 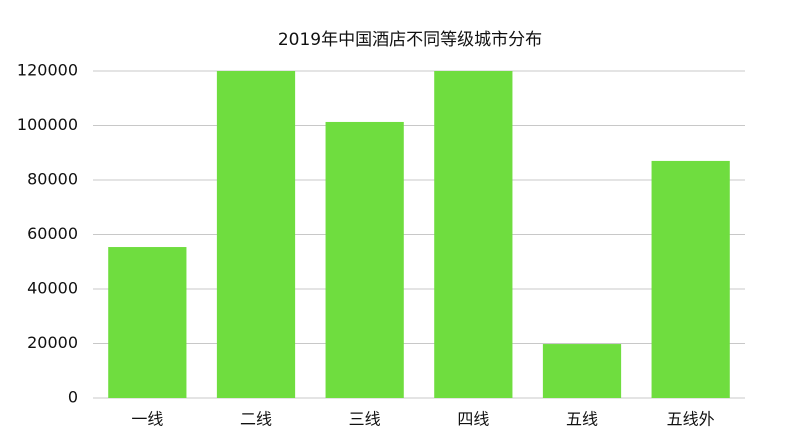 What do you see at coordinates (52, 342) in the screenshot?
I see `y-tick-label: 20000` at bounding box center [52, 342].